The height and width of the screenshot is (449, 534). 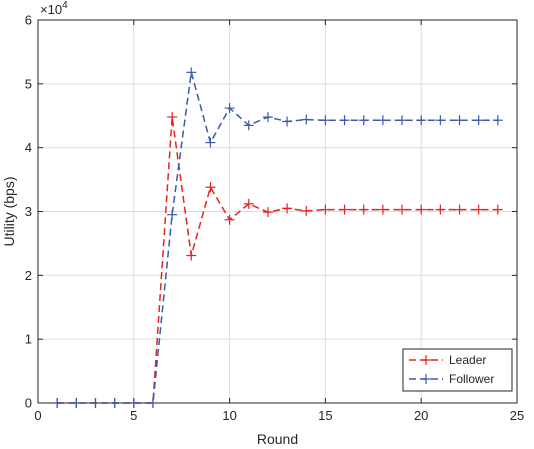 What do you see at coordinates (447, 360) in the screenshot?
I see `legend-entry-leader: Leader` at bounding box center [447, 360].